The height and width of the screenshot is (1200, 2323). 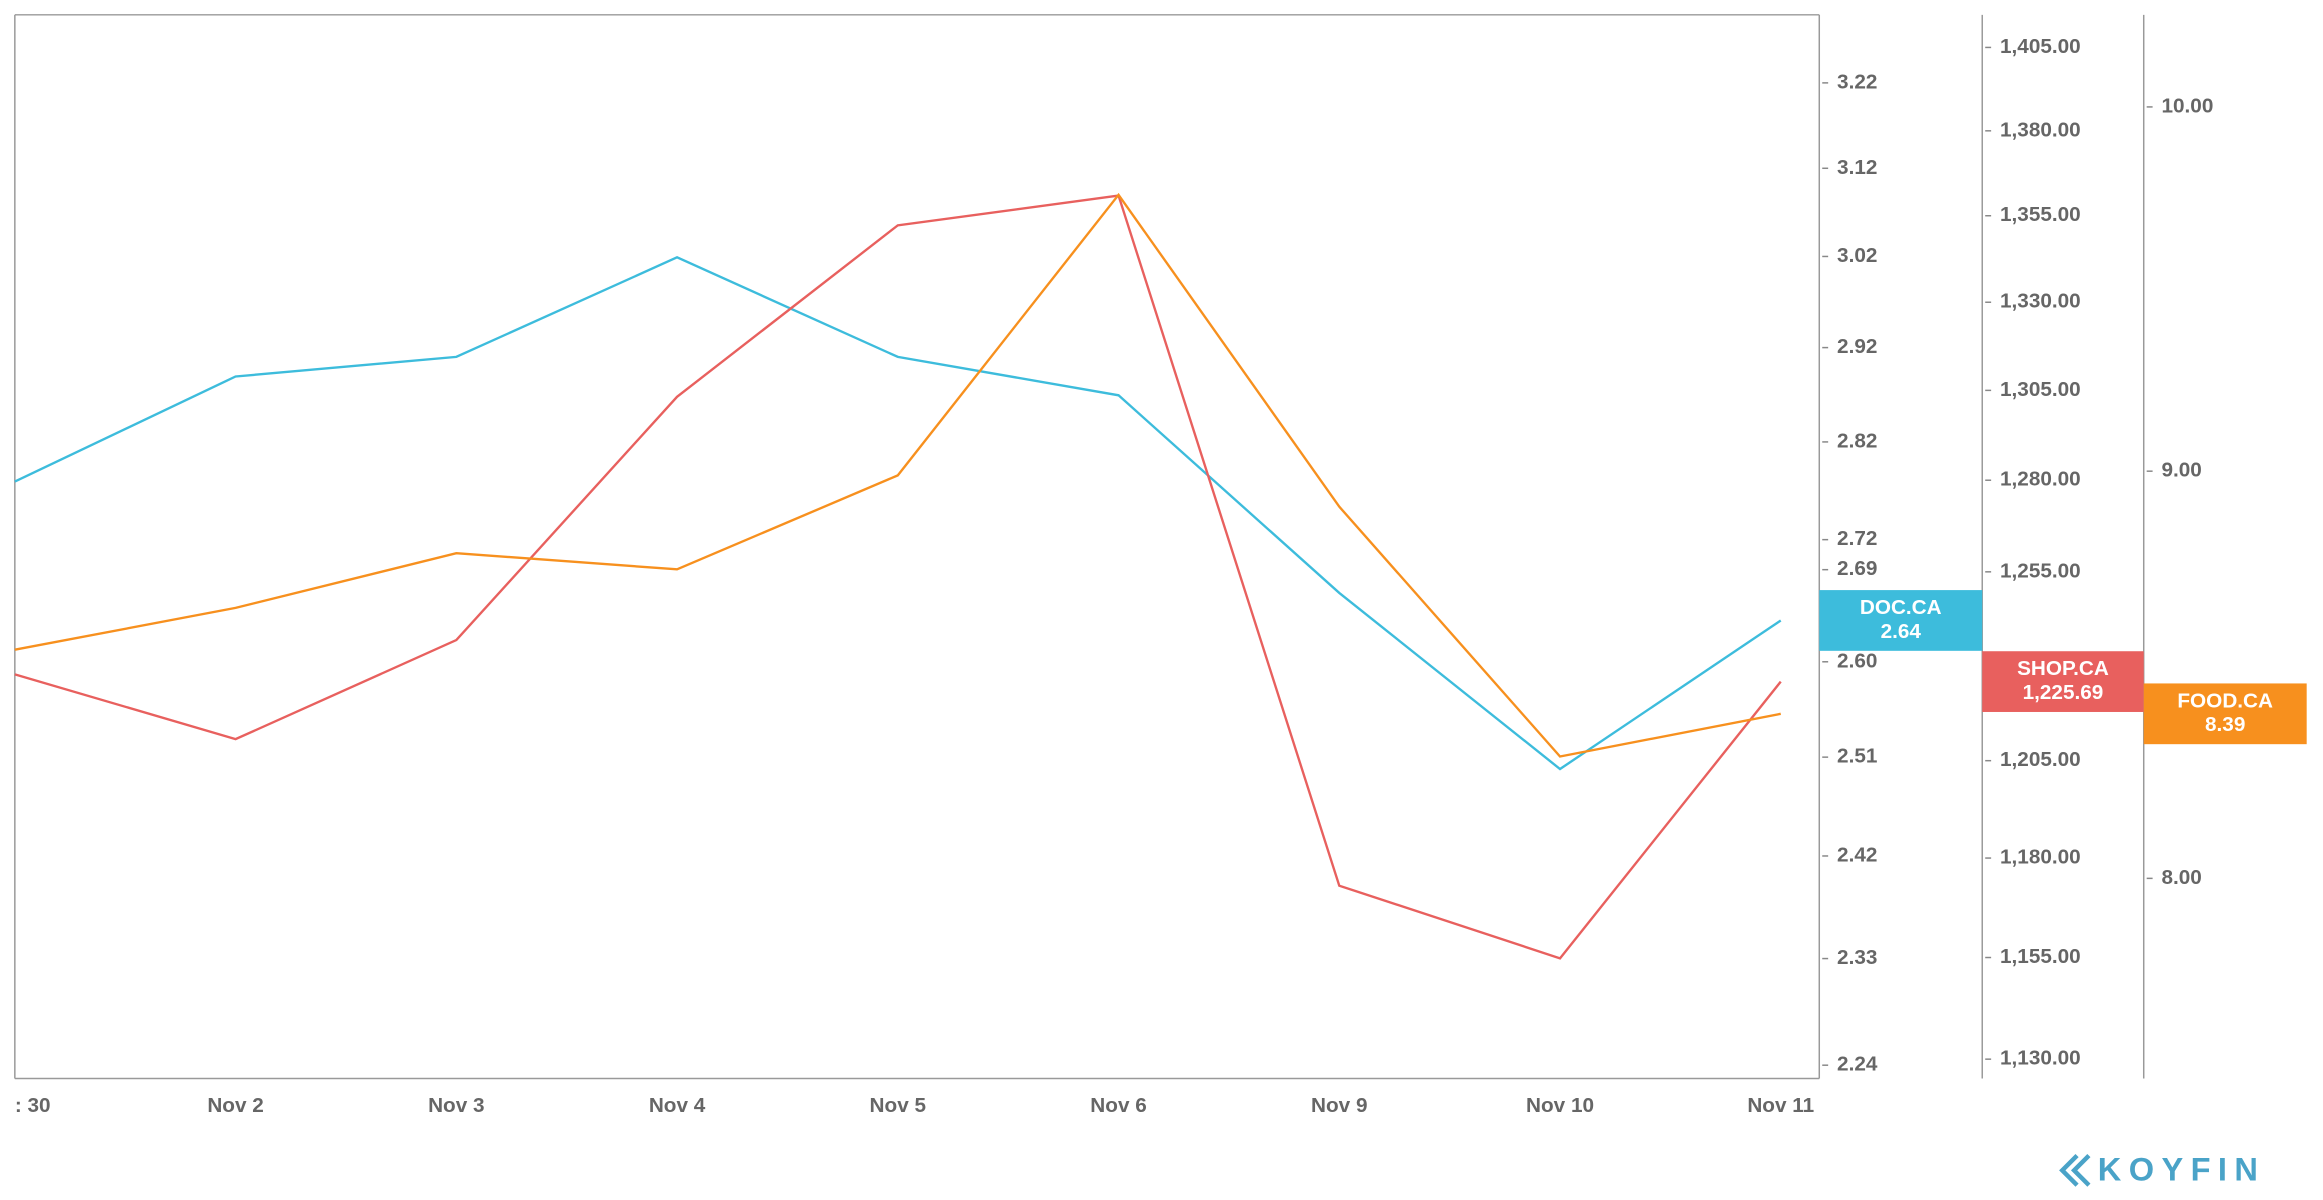 I want to click on y-tick-label: 1,205.00, so click(x=2040, y=759).